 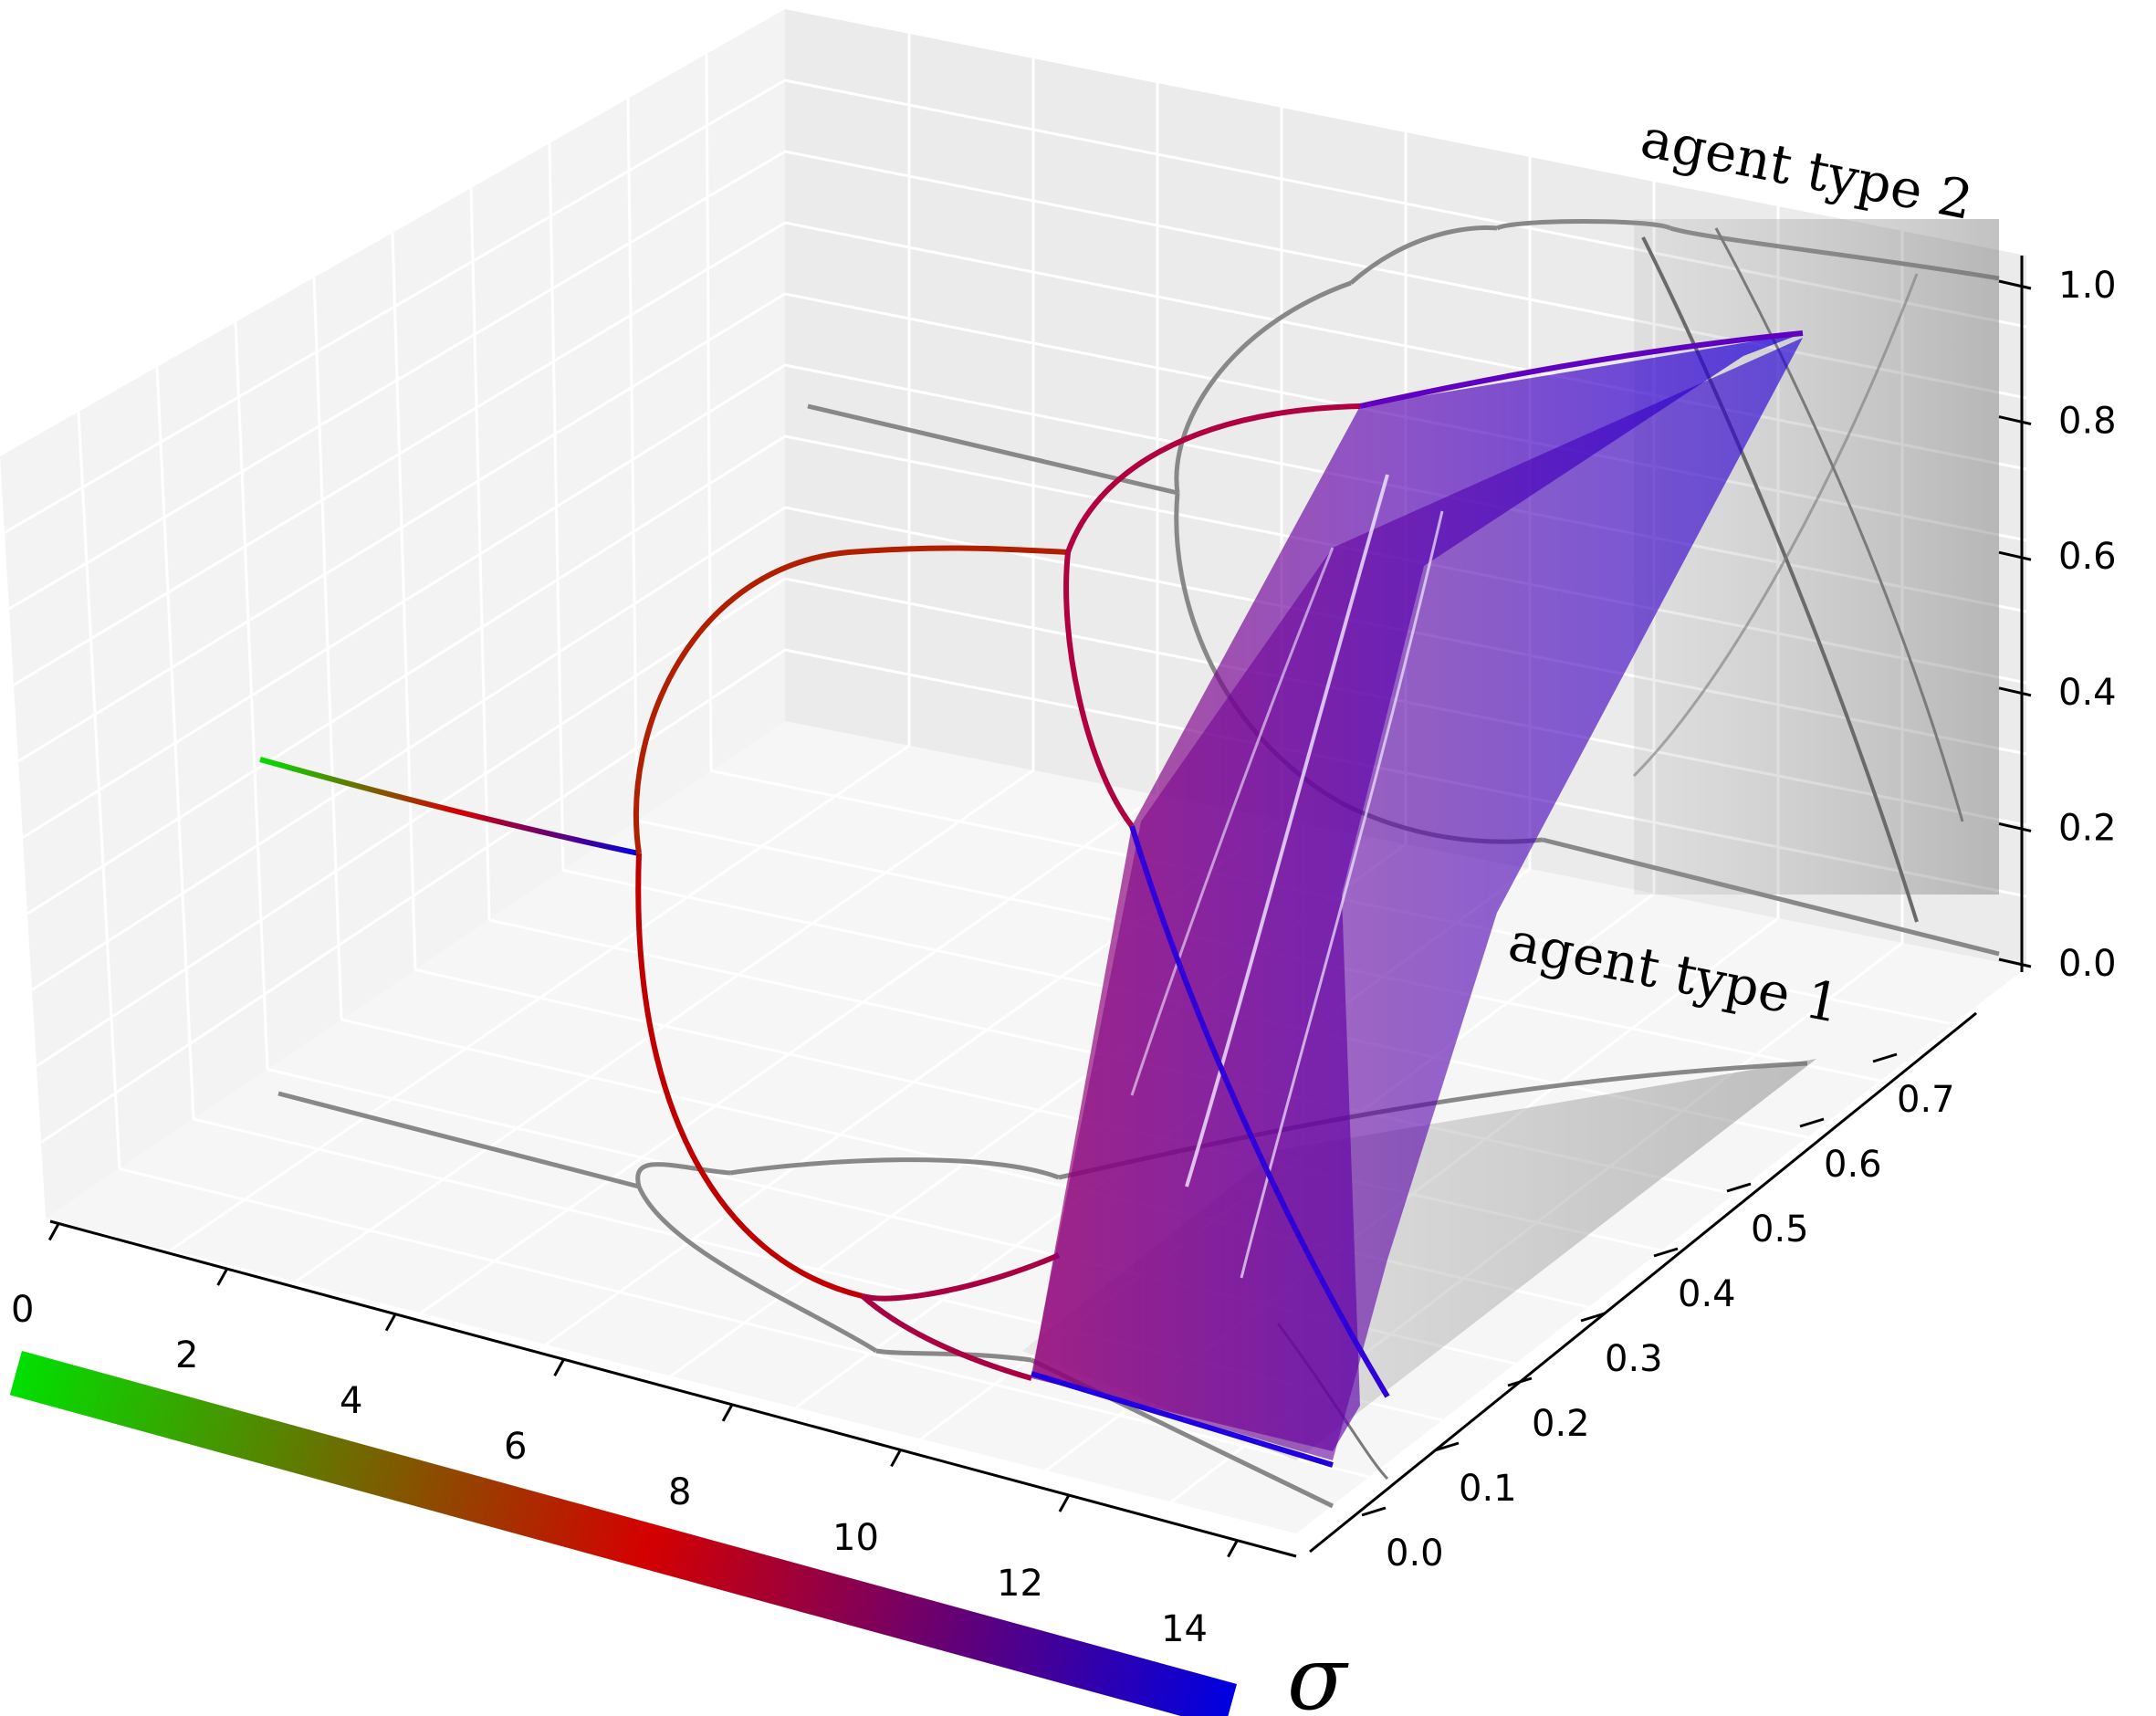 What do you see at coordinates (749, 1076) in the screenshot?
I see `period2-lower-branch` at bounding box center [749, 1076].